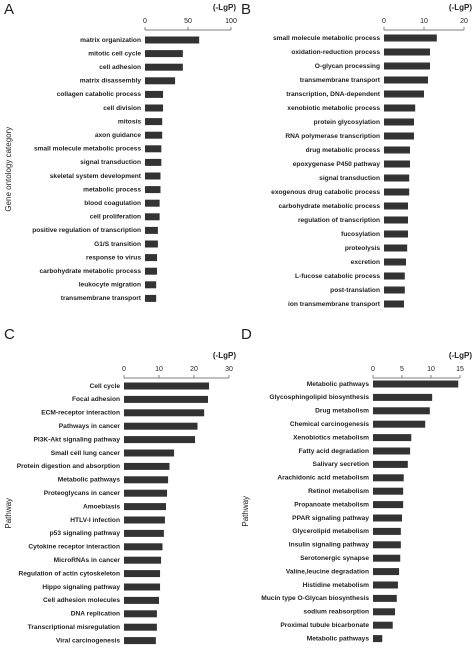 The width and height of the screenshot is (474, 649). What do you see at coordinates (87, 560) in the screenshot?
I see `category-label: MicroRNAs in cancer` at bounding box center [87, 560].